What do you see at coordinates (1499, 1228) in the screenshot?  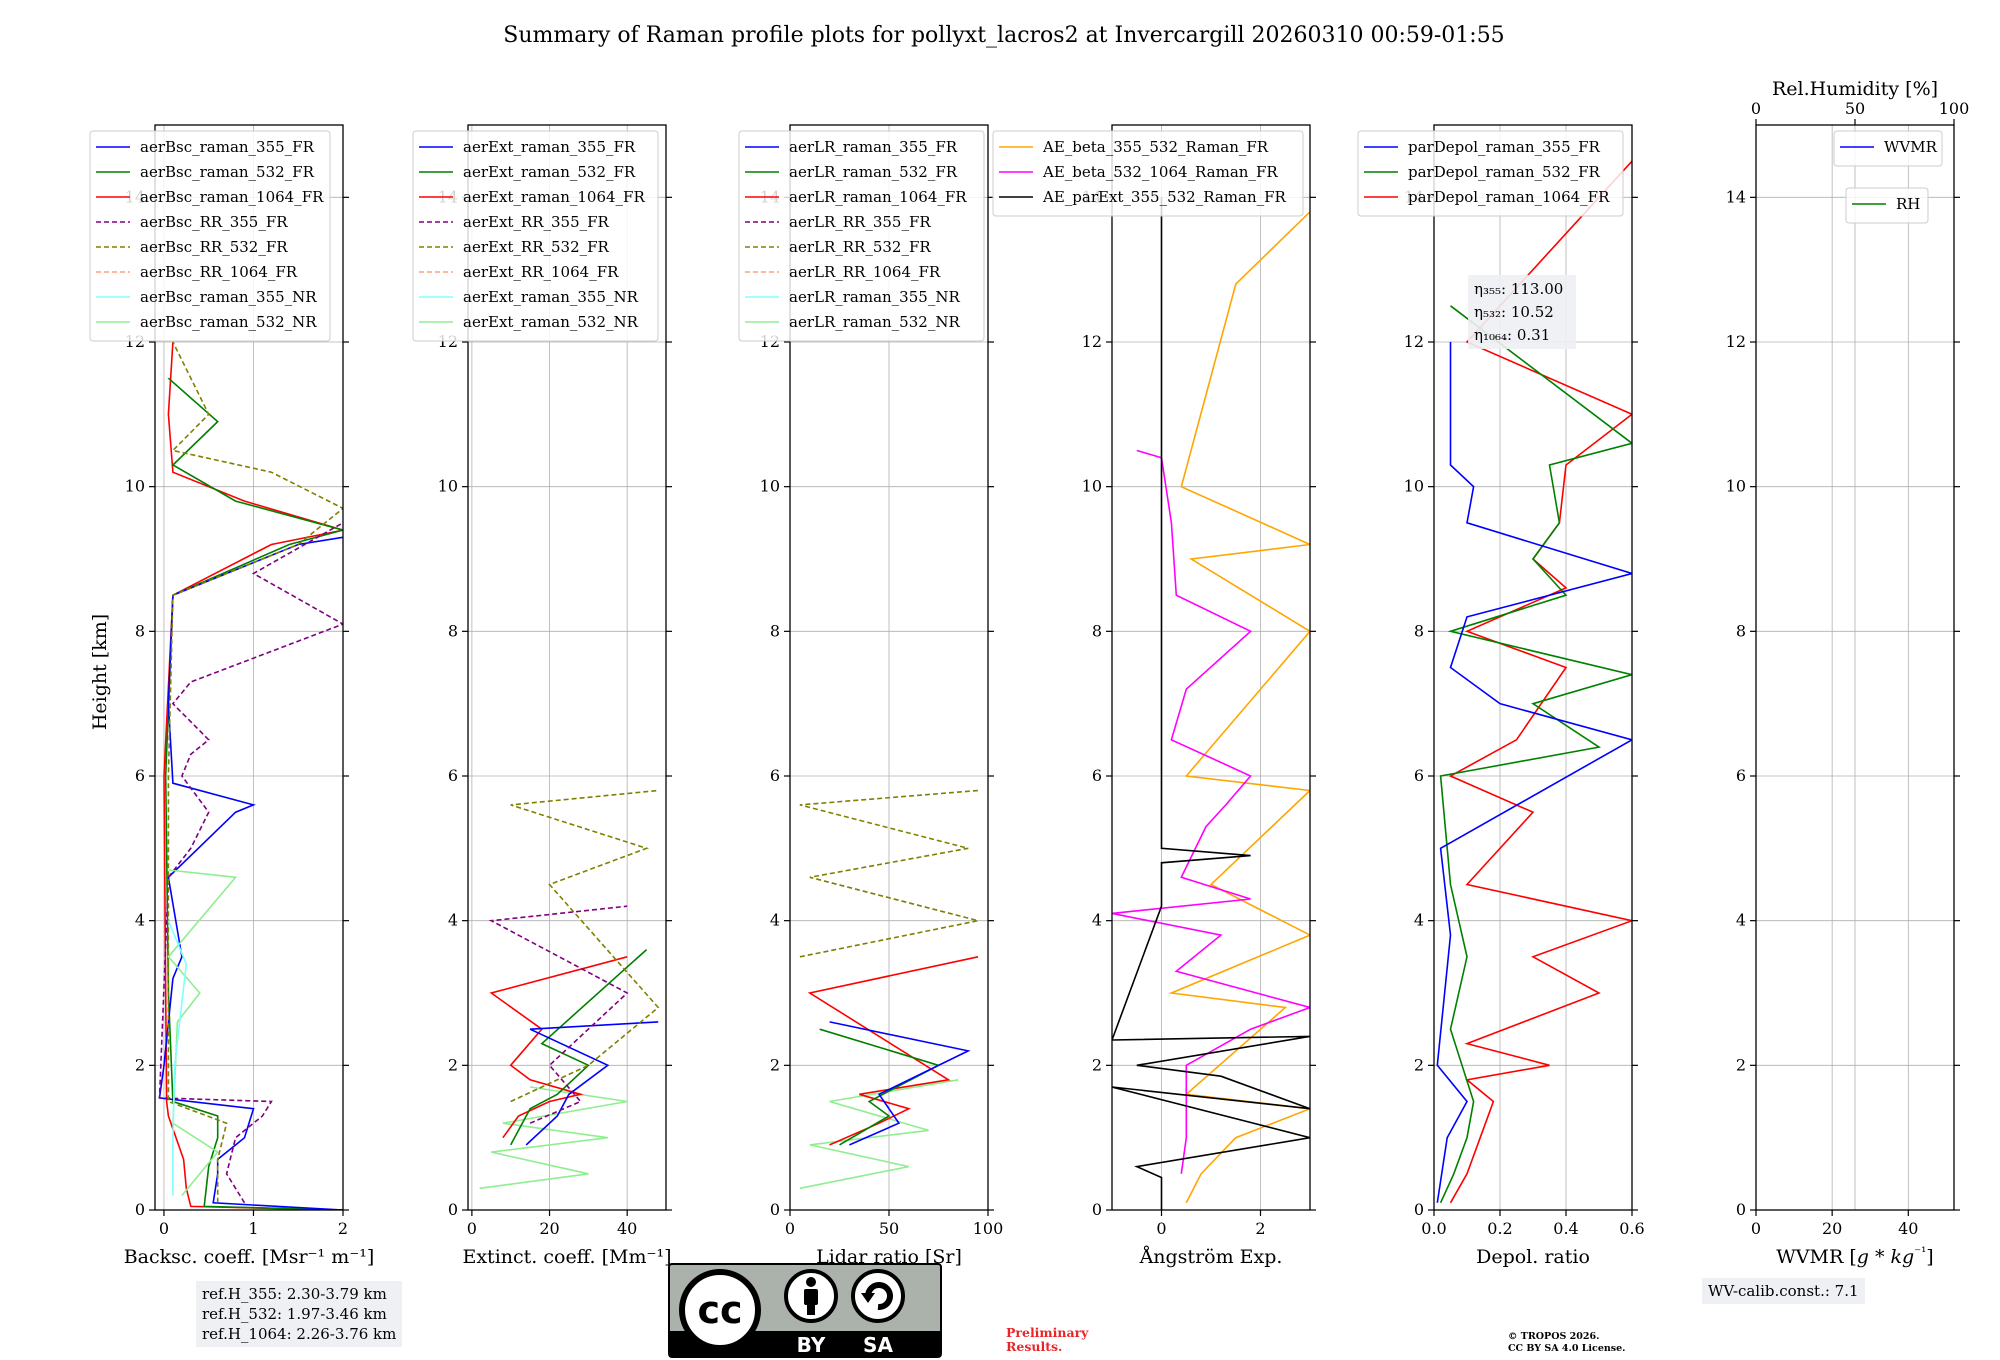 I see `x-tick-label: 0.2` at bounding box center [1499, 1228].